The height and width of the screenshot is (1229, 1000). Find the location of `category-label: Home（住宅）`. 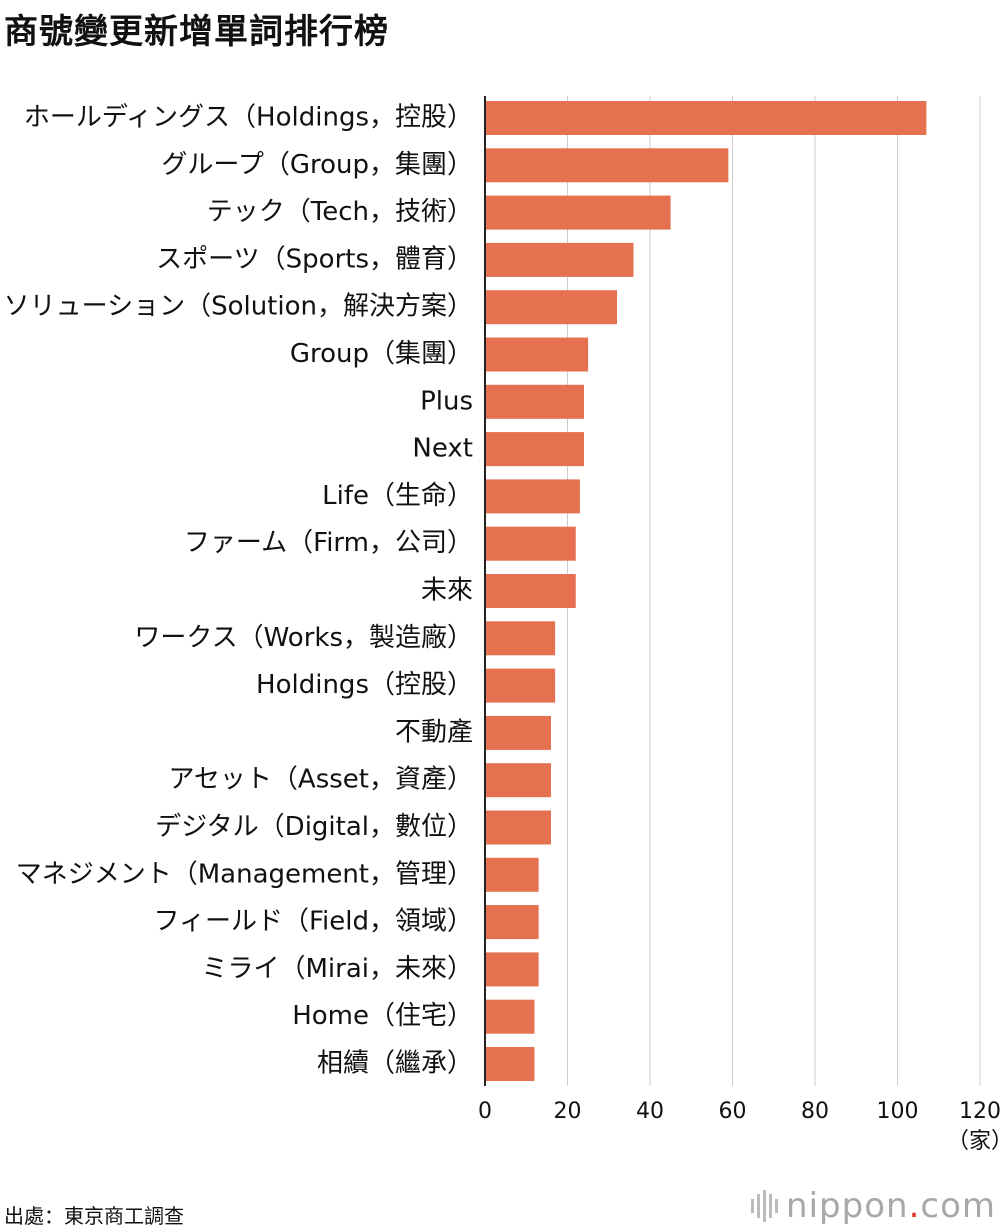

category-label: Home（住宅） is located at coordinates (382, 1016).